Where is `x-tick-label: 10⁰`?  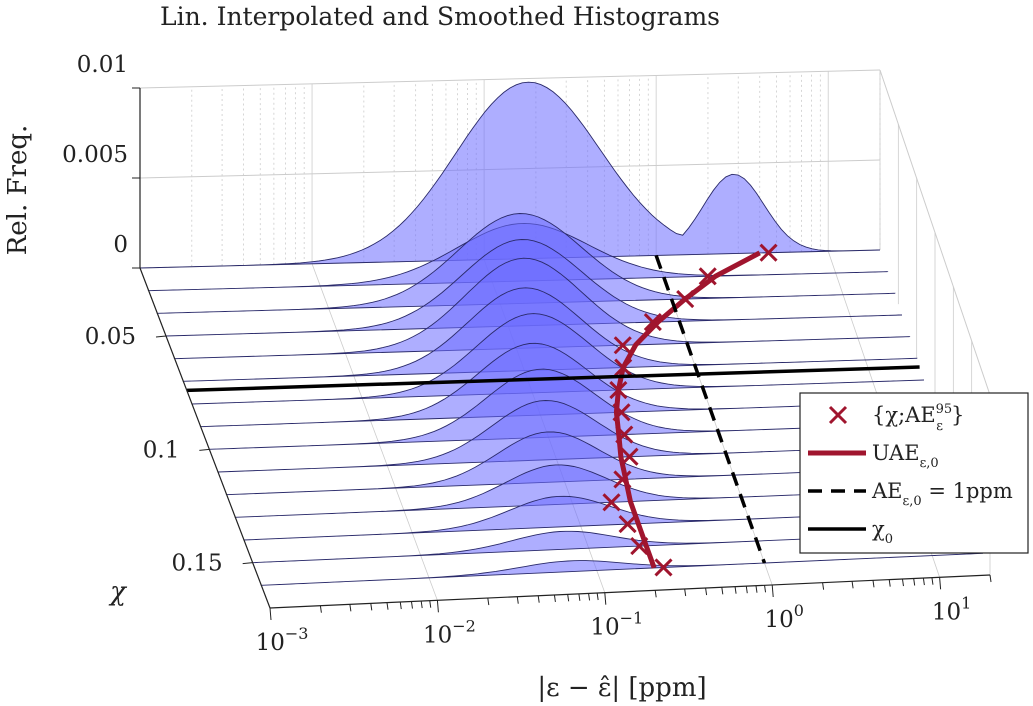
x-tick-label: 10⁰ is located at coordinates (783, 617).